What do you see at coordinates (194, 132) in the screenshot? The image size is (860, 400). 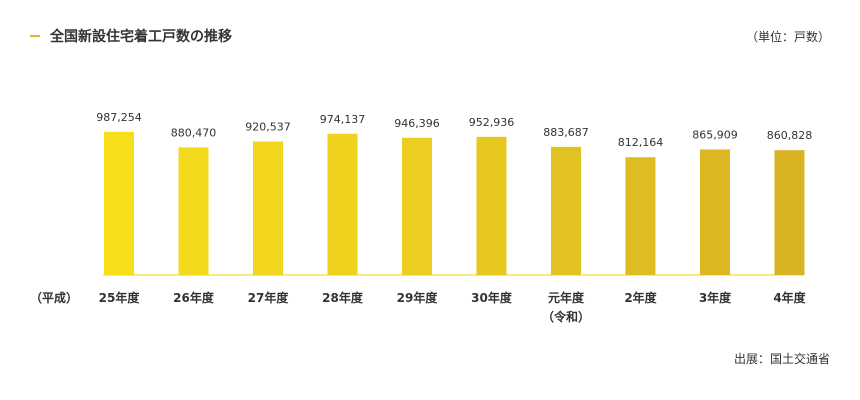 I see `value-label-2: 880,470` at bounding box center [194, 132].